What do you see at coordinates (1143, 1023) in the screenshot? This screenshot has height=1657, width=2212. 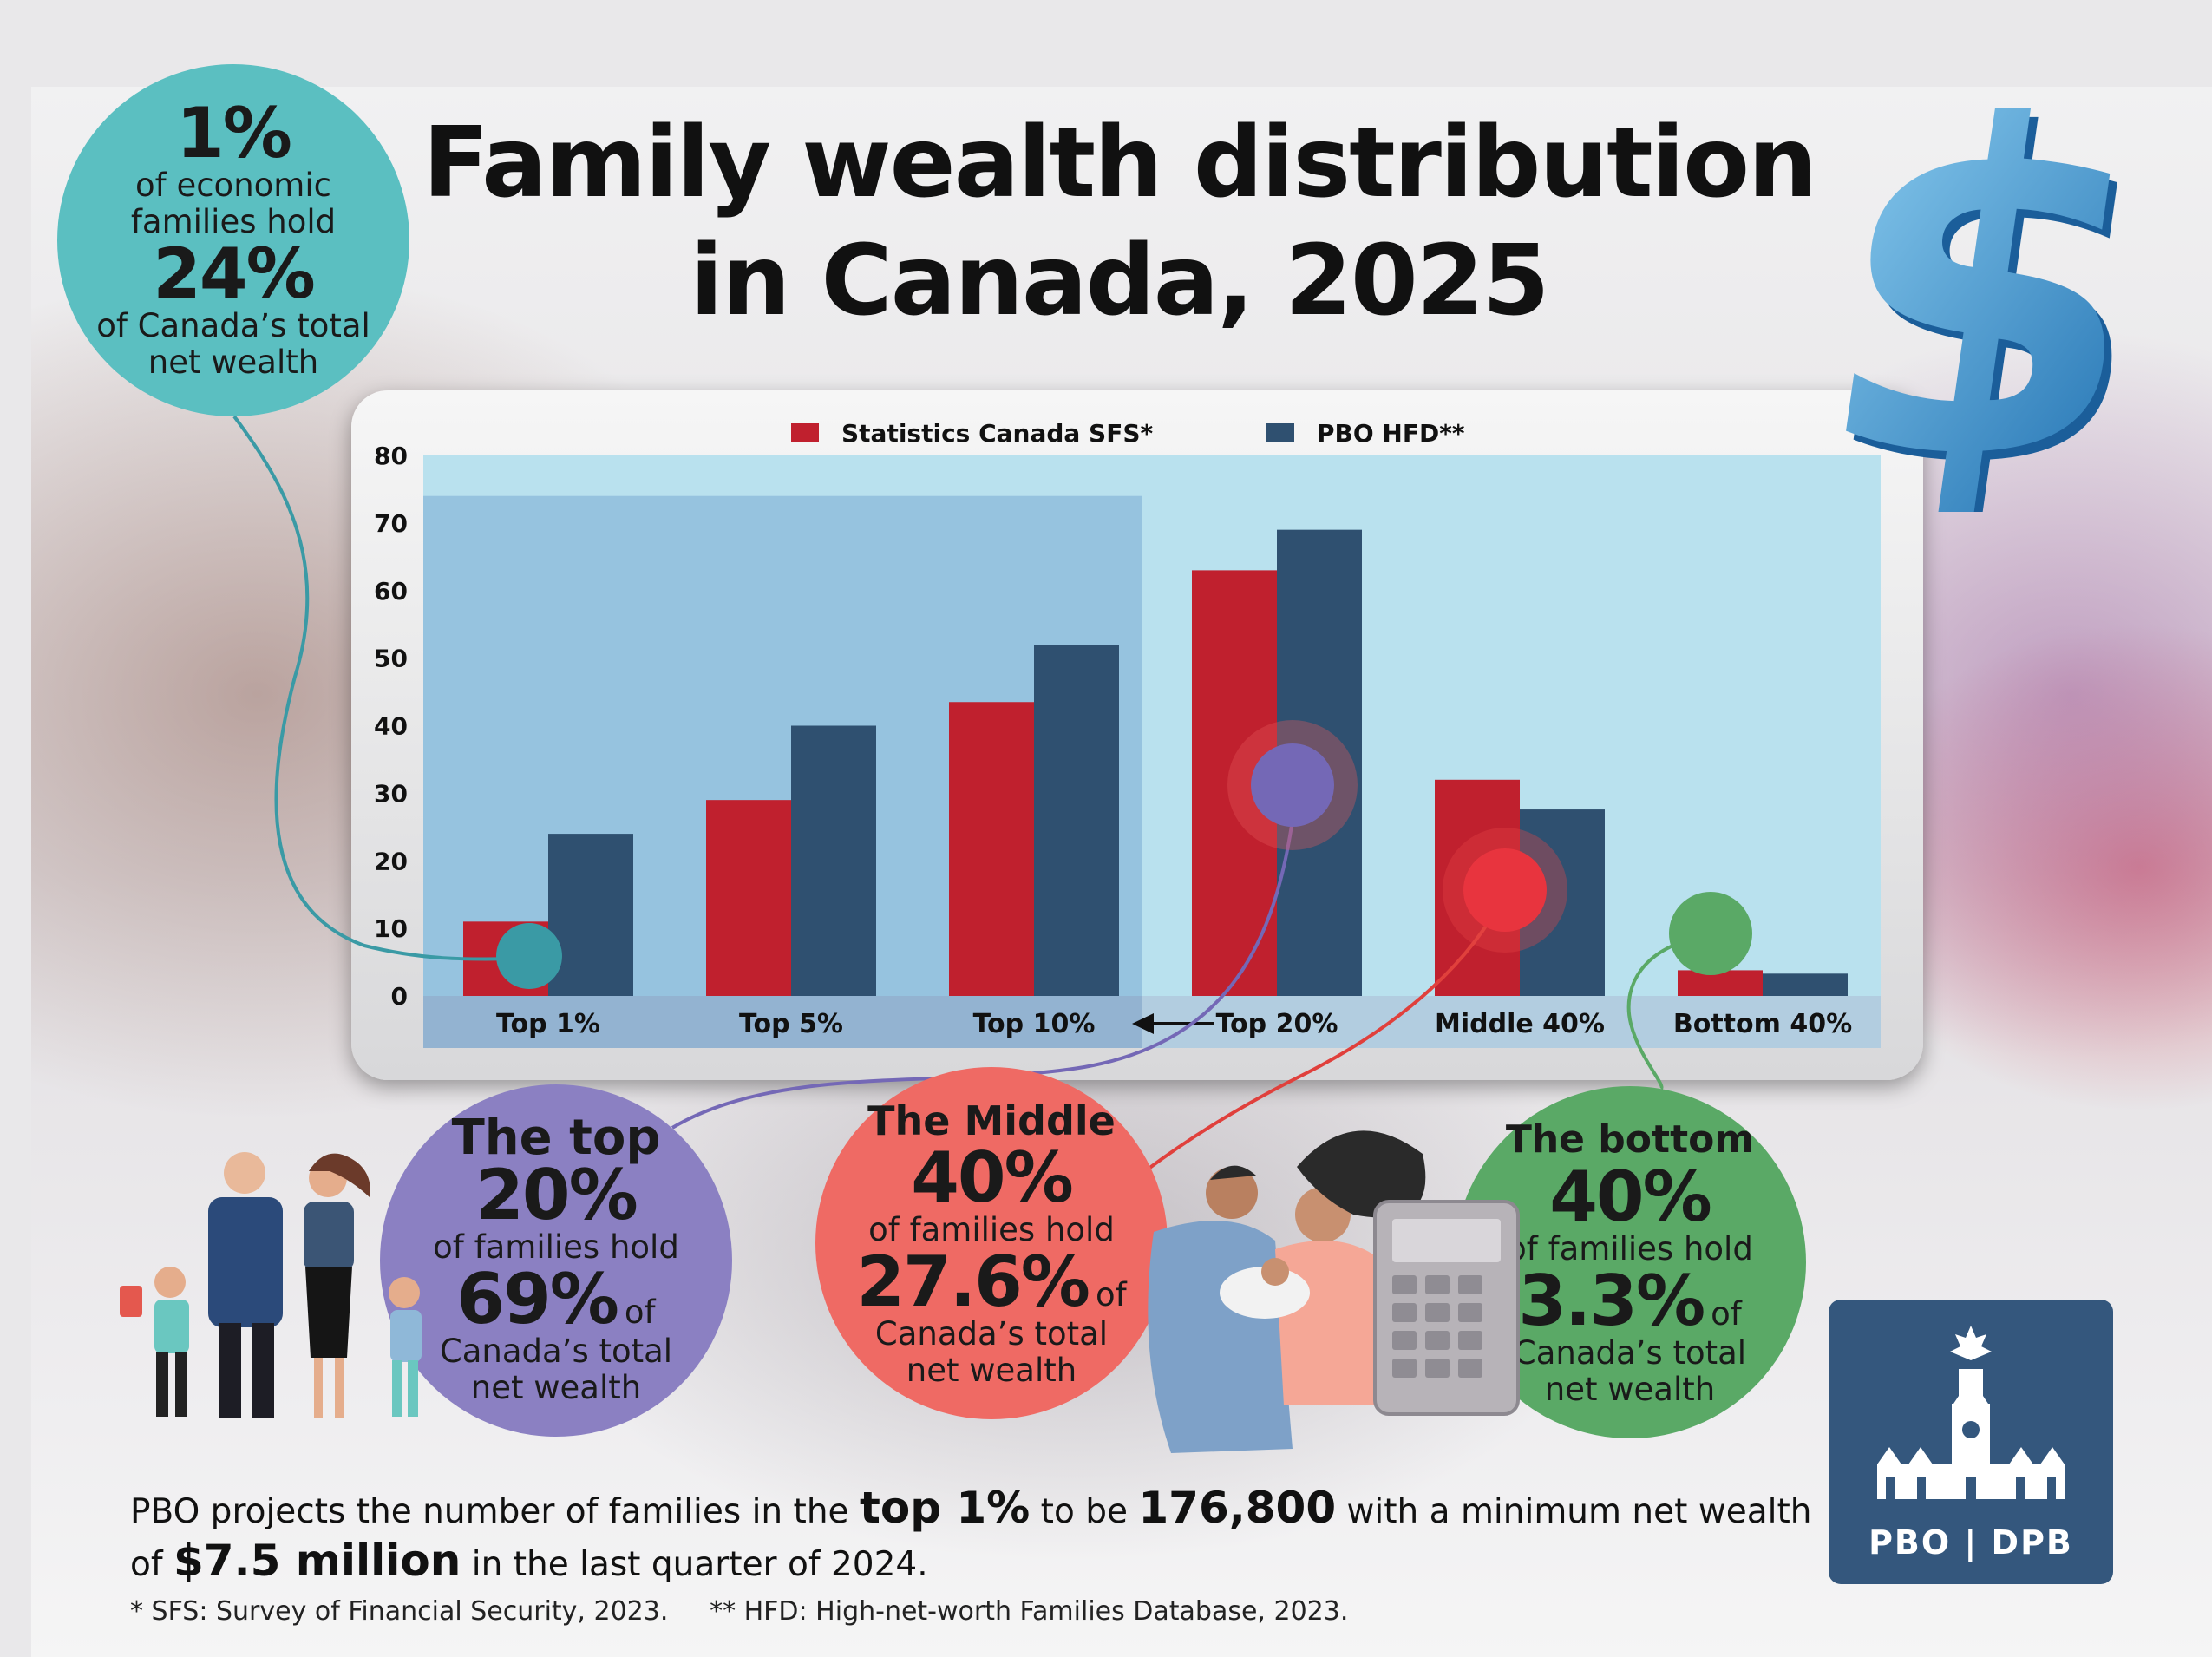 I see `arrow-head` at bounding box center [1143, 1023].